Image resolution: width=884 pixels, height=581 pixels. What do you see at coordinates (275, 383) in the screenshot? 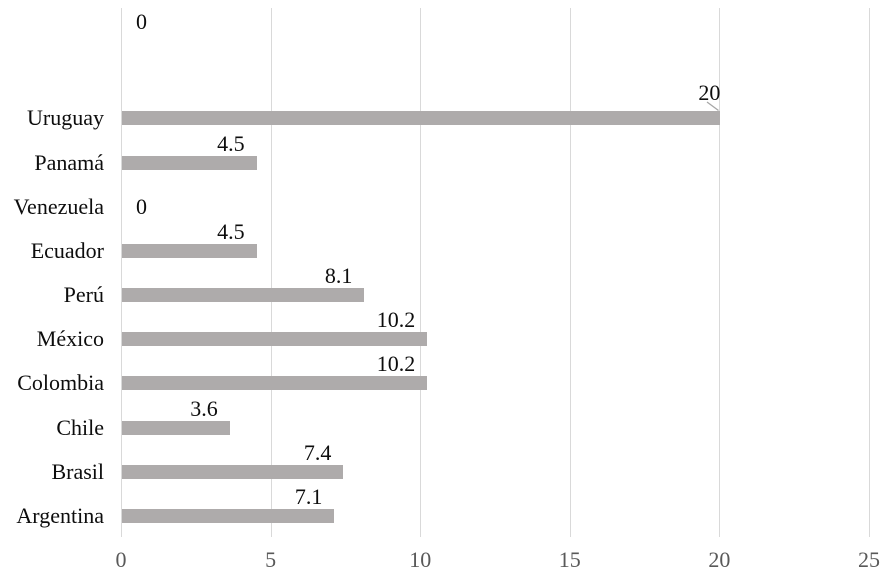
I see `bar-colombia` at bounding box center [275, 383].